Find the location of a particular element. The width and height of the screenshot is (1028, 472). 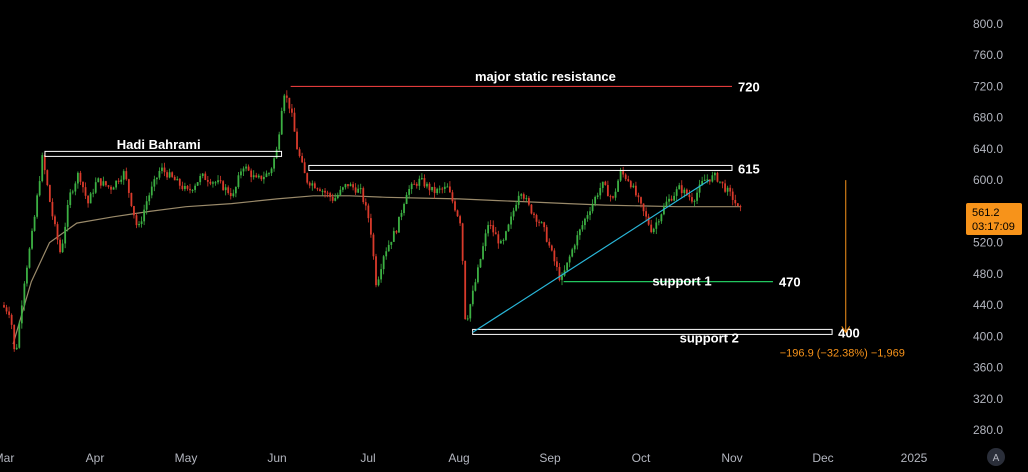

x-axis: Mar Apr May Jun Jul Aug Sep Oct Nov Dec 2025 is located at coordinates (464, 458).